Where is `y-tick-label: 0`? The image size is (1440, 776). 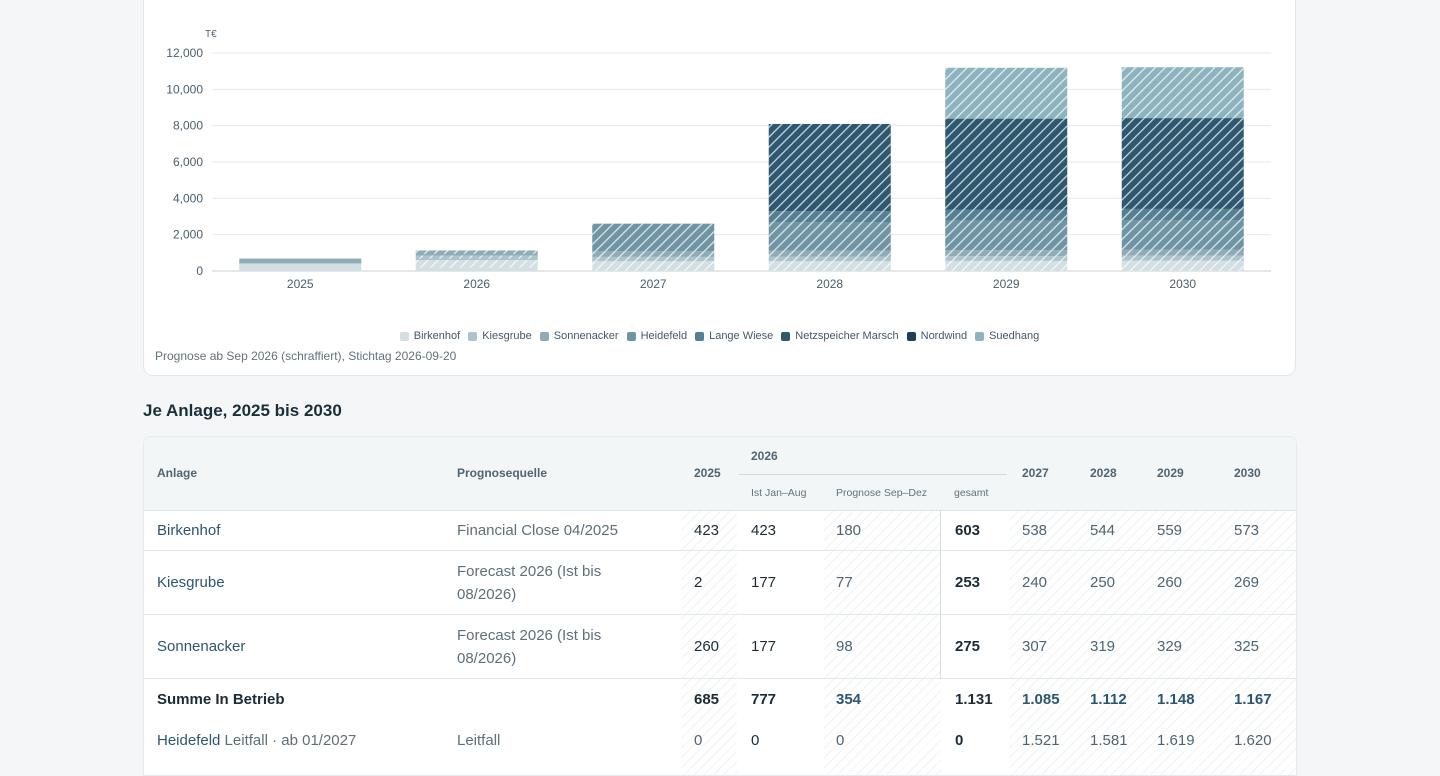 y-tick-label: 0 is located at coordinates (199, 271).